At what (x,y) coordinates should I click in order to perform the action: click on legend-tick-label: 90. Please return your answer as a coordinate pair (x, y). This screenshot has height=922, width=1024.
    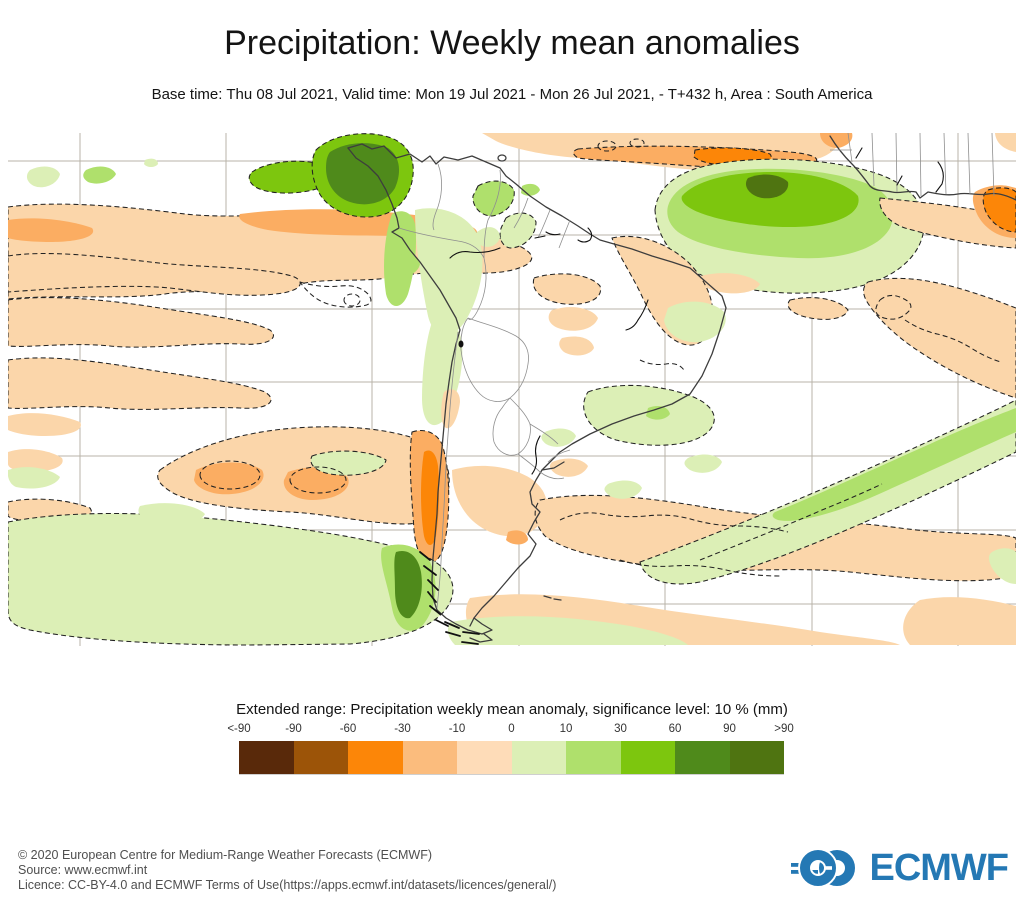
    Looking at the image, I should click on (729, 729).